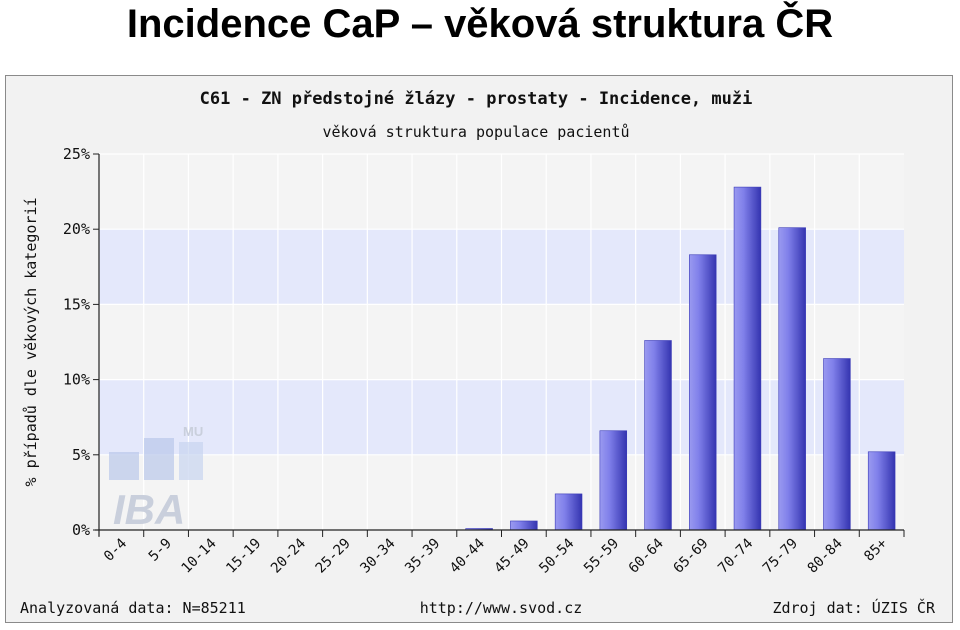 Image resolution: width=960 pixels, height=630 pixels. What do you see at coordinates (149, 509) in the screenshot?
I see `watermark-iba-text: IBA` at bounding box center [149, 509].